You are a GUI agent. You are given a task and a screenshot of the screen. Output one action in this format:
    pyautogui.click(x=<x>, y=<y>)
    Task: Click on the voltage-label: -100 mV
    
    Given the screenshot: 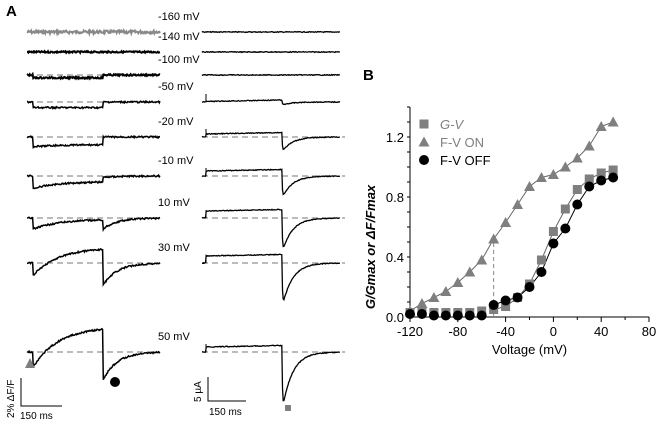 What is the action you would take?
    pyautogui.click(x=179, y=60)
    